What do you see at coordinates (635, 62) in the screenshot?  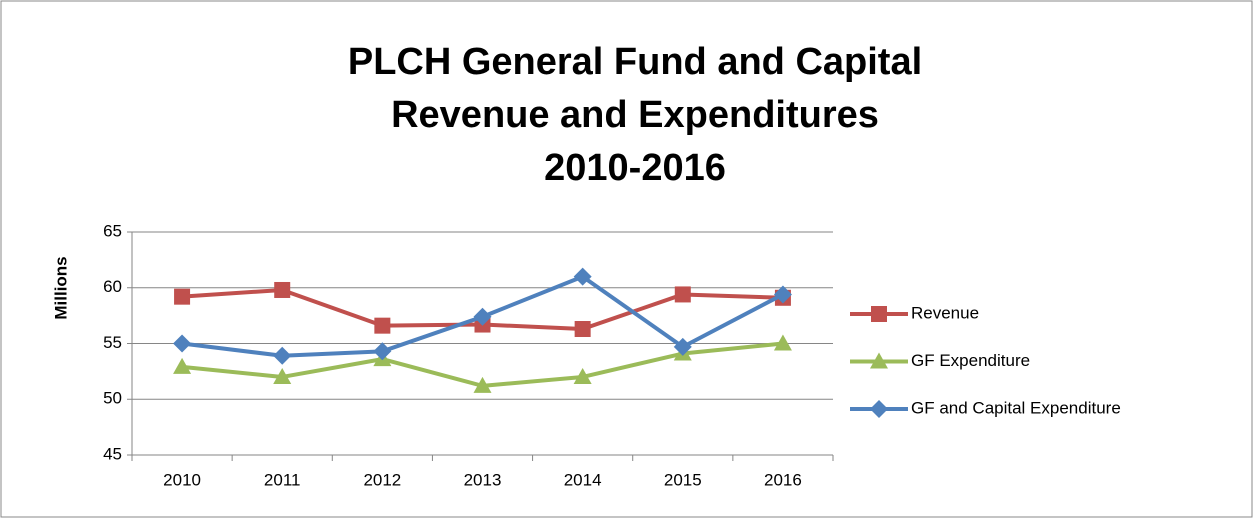 I see `chart-title: PLCH General Fund and Capital` at bounding box center [635, 62].